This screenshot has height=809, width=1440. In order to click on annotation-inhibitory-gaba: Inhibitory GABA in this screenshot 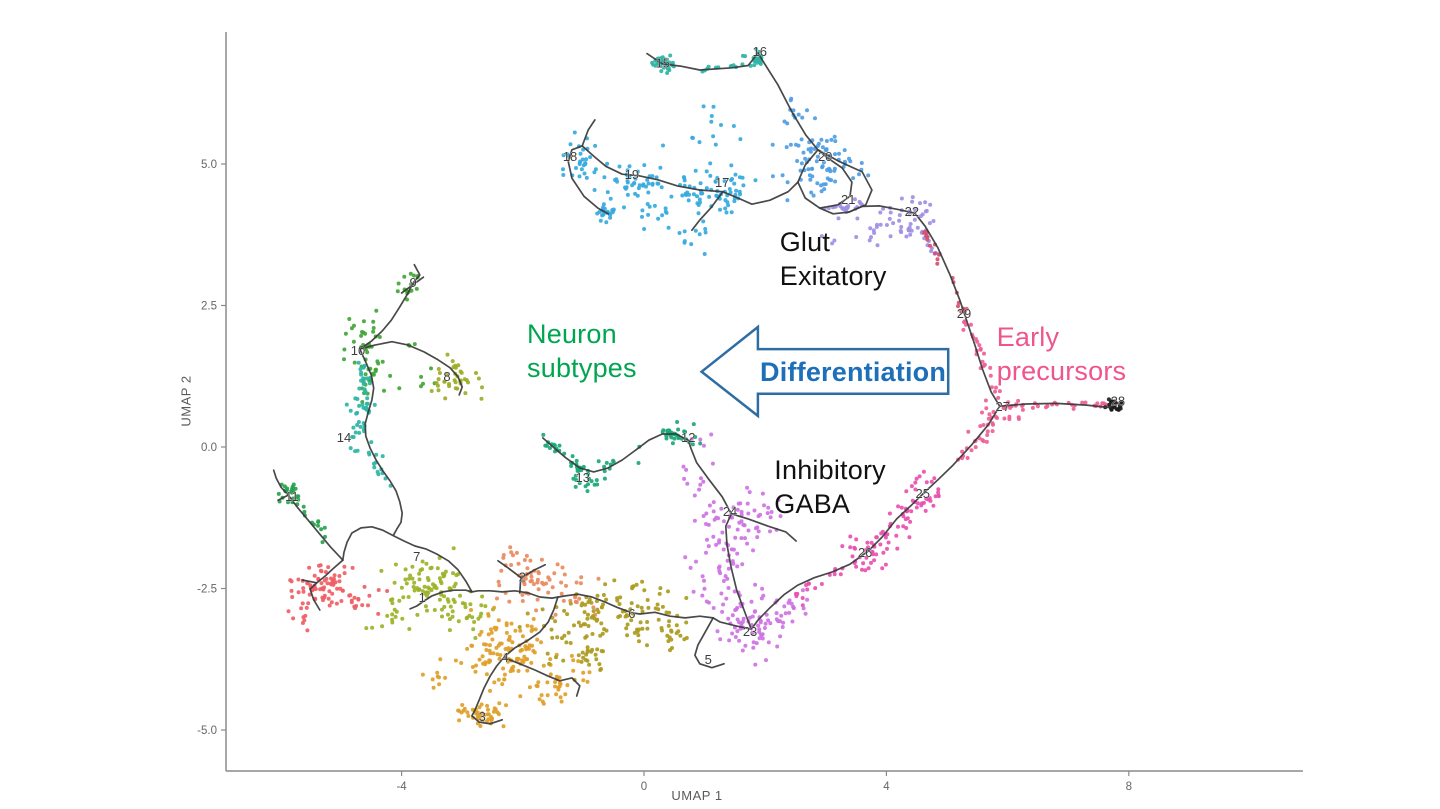, I will do `click(830, 487)`.